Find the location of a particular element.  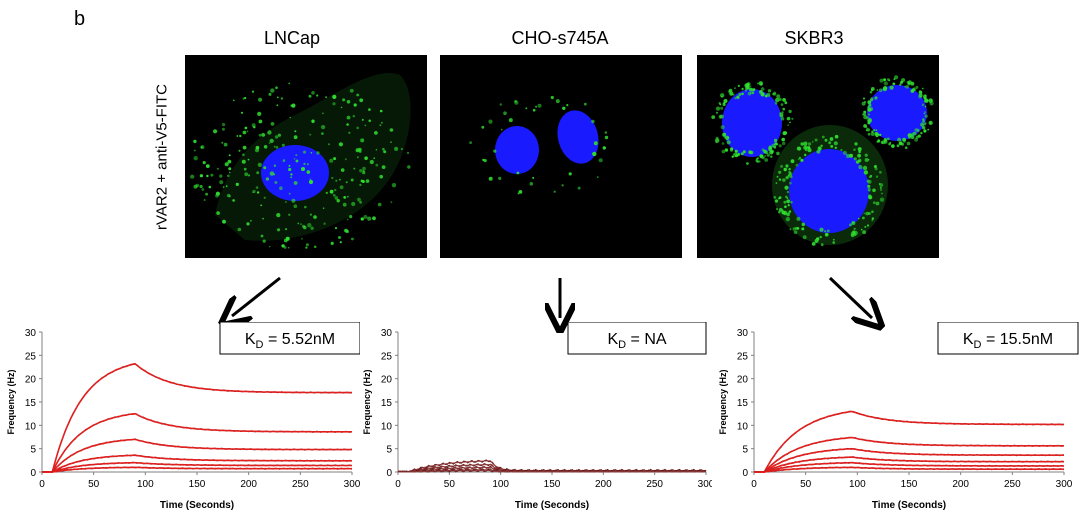

x-tick-label: 250 is located at coordinates (1012, 484).